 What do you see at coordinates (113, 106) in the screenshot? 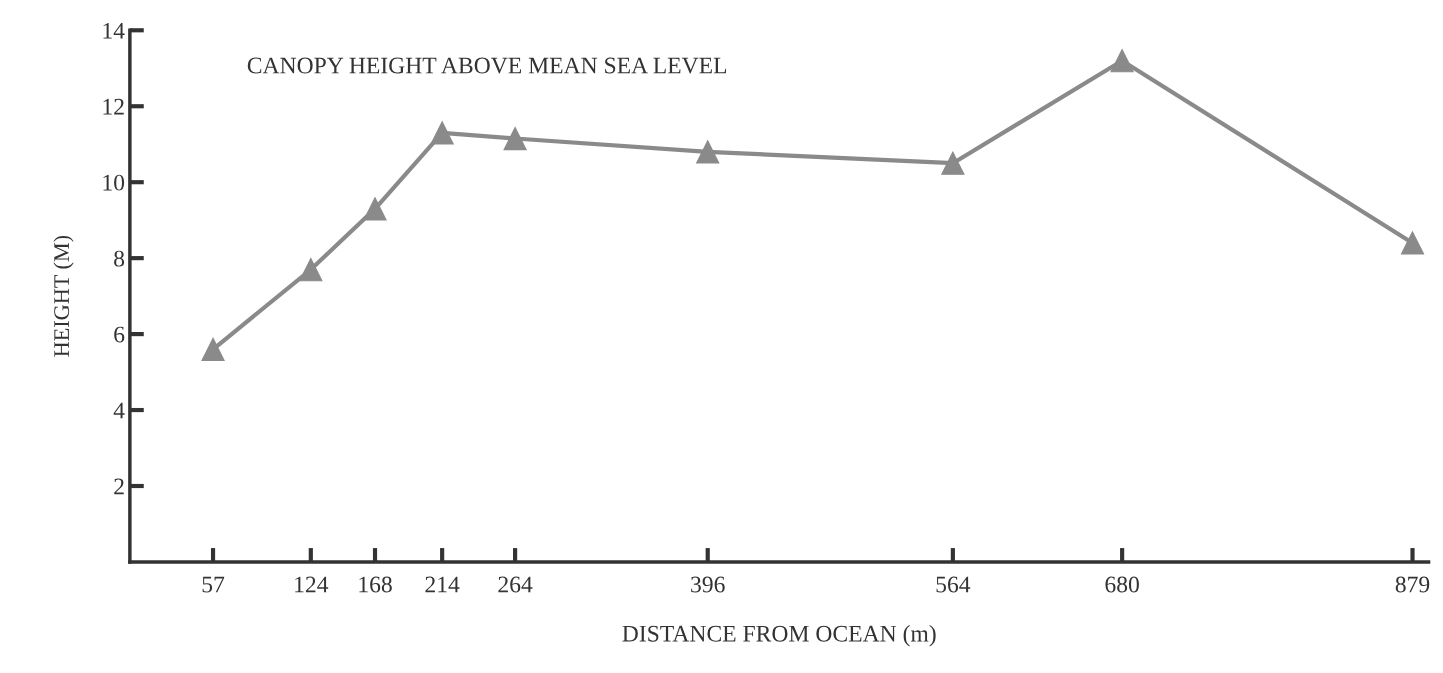
I see `y-tick-label: 12` at bounding box center [113, 106].